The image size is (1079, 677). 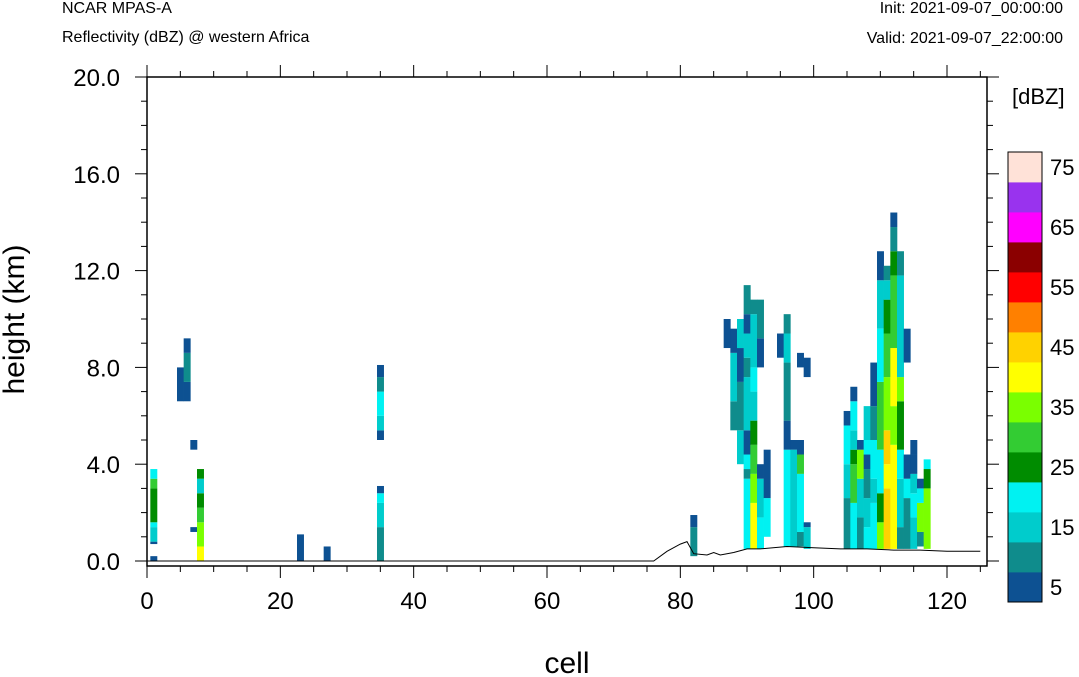 I want to click on x-tick-label: 0, so click(x=146, y=601).